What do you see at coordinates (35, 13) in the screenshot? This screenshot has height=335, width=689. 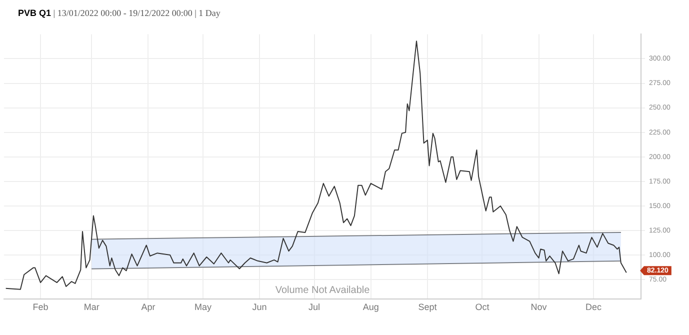 I see `chart-title: PVB Q1` at bounding box center [35, 13].